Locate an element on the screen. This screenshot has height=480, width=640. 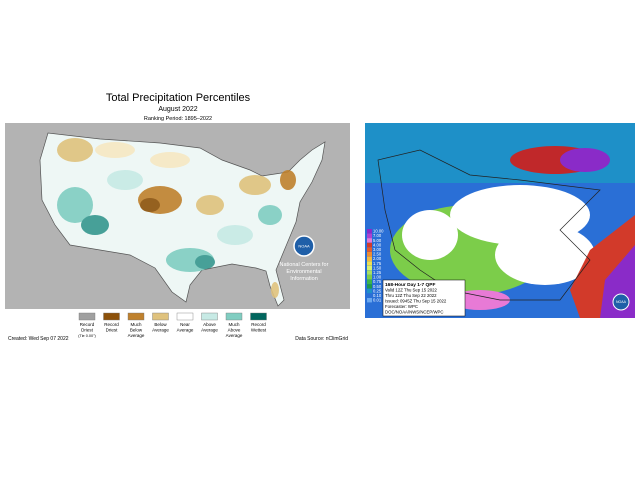
title: Total Precipitation Percentiles is located at coordinates (178, 98).